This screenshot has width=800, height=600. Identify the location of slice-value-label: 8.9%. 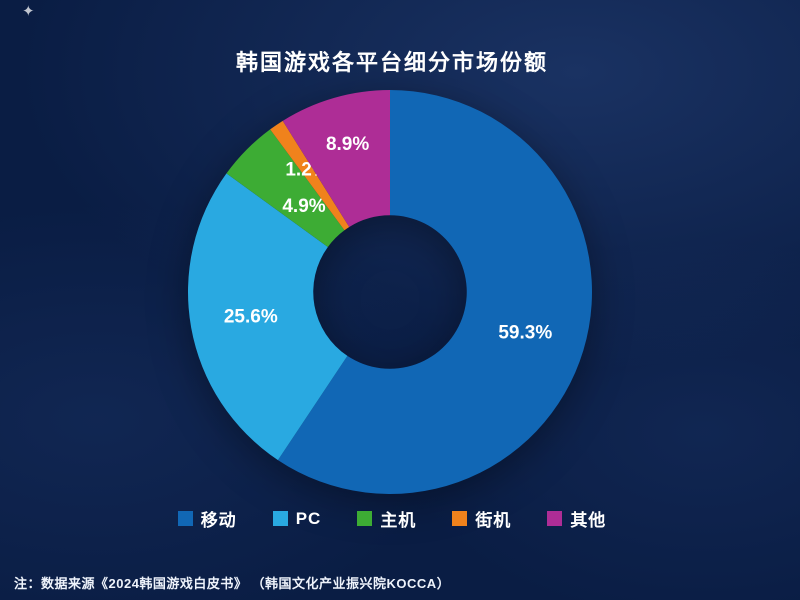
(347, 144).